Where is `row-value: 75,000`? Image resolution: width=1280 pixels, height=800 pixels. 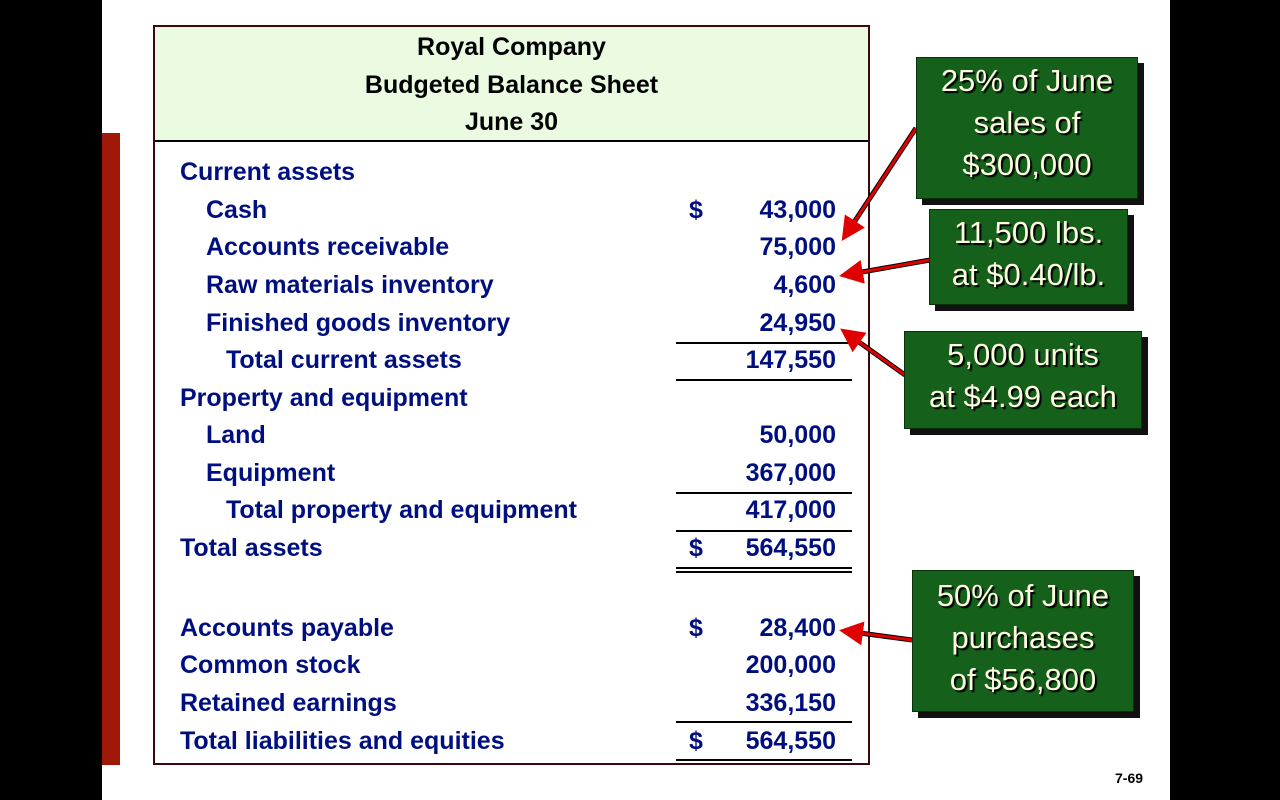
row-value: 75,000 is located at coordinates (797, 247).